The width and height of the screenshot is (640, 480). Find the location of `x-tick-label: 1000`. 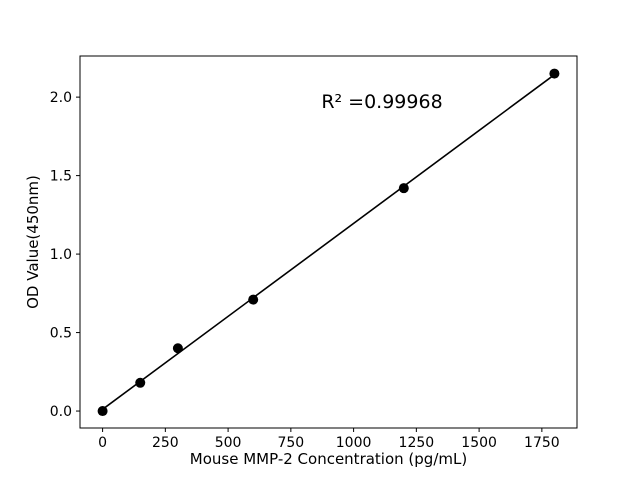

x-tick-label: 1000 is located at coordinates (354, 443).